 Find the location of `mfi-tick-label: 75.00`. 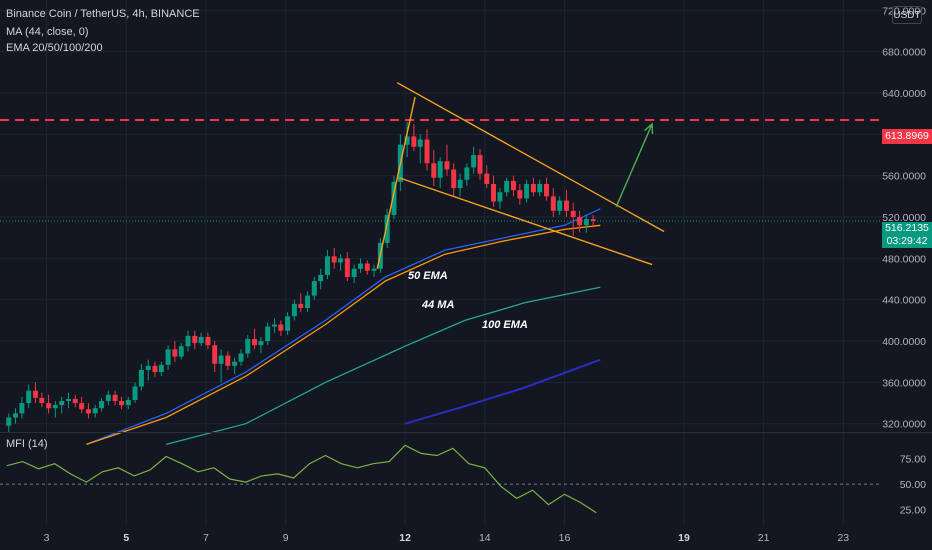

mfi-tick-label: 75.00 is located at coordinates (913, 460).